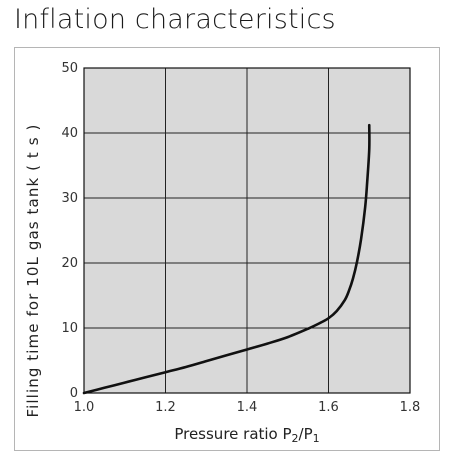 The width and height of the screenshot is (452, 463). Describe the element at coordinates (410, 407) in the screenshot. I see `x-tick-label-4: 1.8` at that location.